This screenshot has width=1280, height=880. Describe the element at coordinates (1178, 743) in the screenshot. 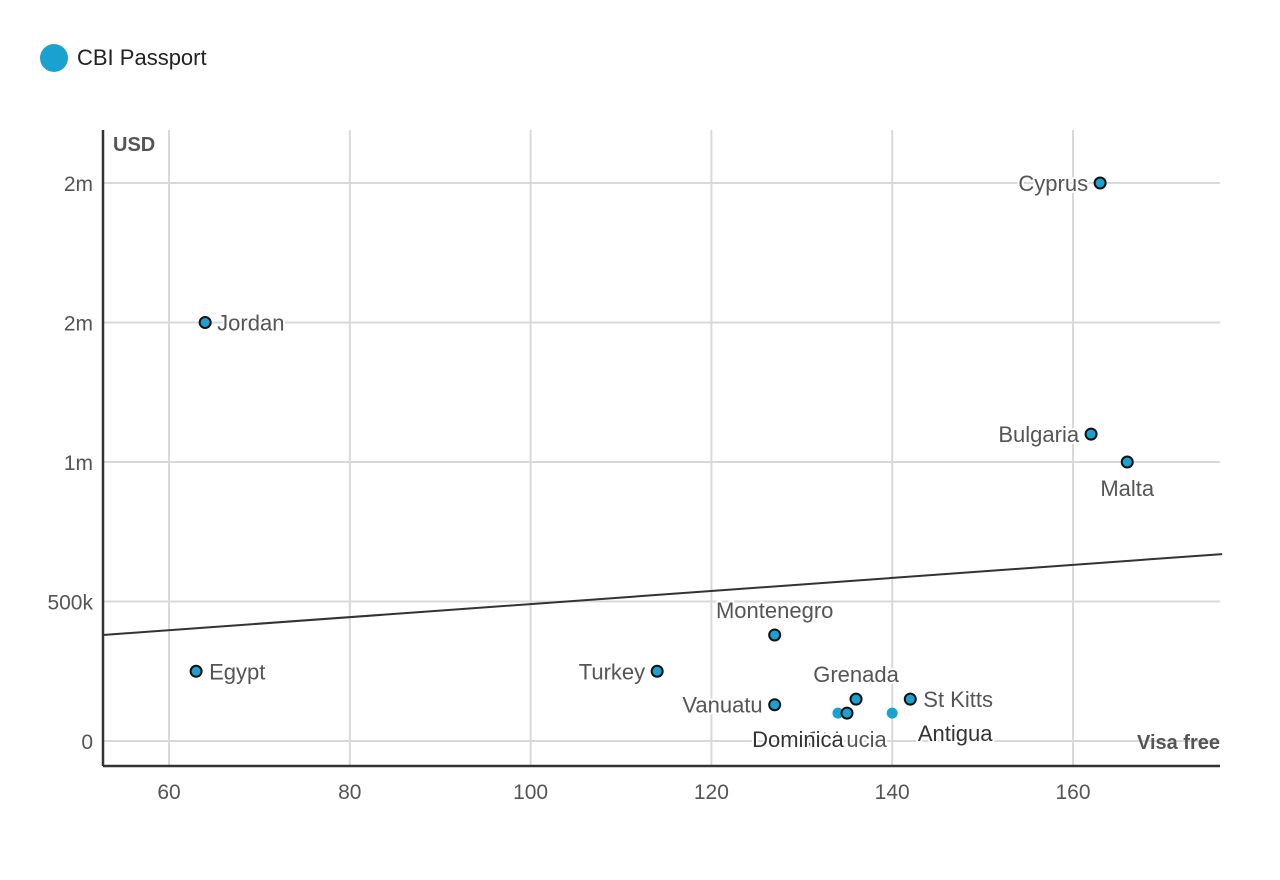

I see `x-axis-title: Visa free` at that location.